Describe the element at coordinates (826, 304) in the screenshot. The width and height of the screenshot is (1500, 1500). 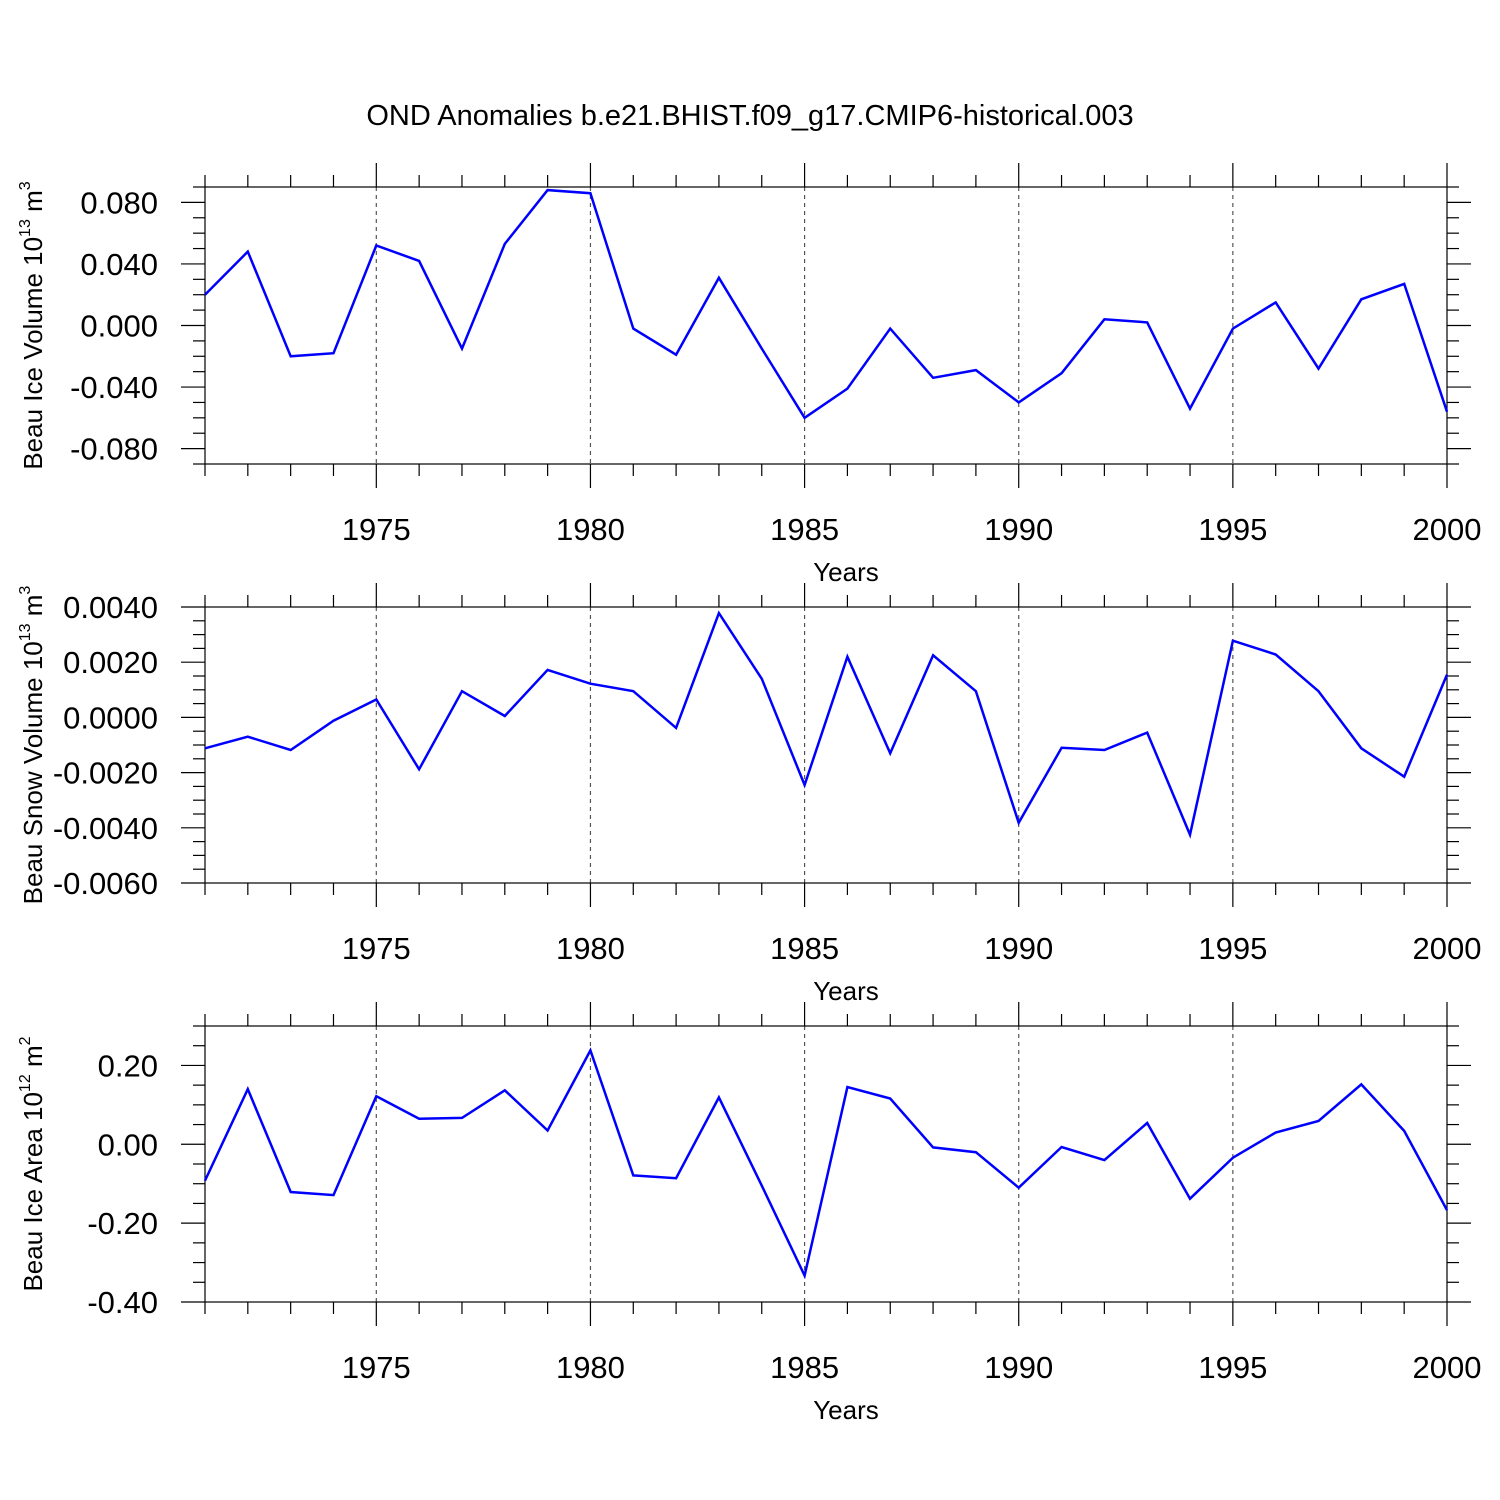
I see `series-line-ice-volume` at that location.